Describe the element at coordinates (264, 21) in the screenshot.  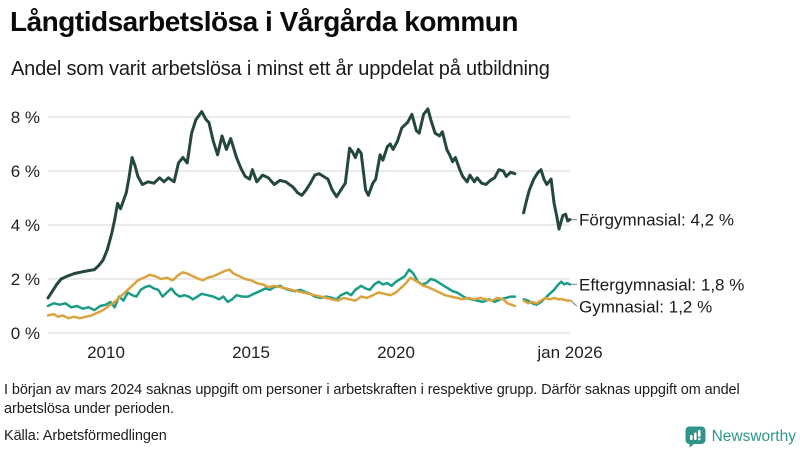
I see `page-title: Långtidsarbetslösa i Vårgårda kommun` at that location.